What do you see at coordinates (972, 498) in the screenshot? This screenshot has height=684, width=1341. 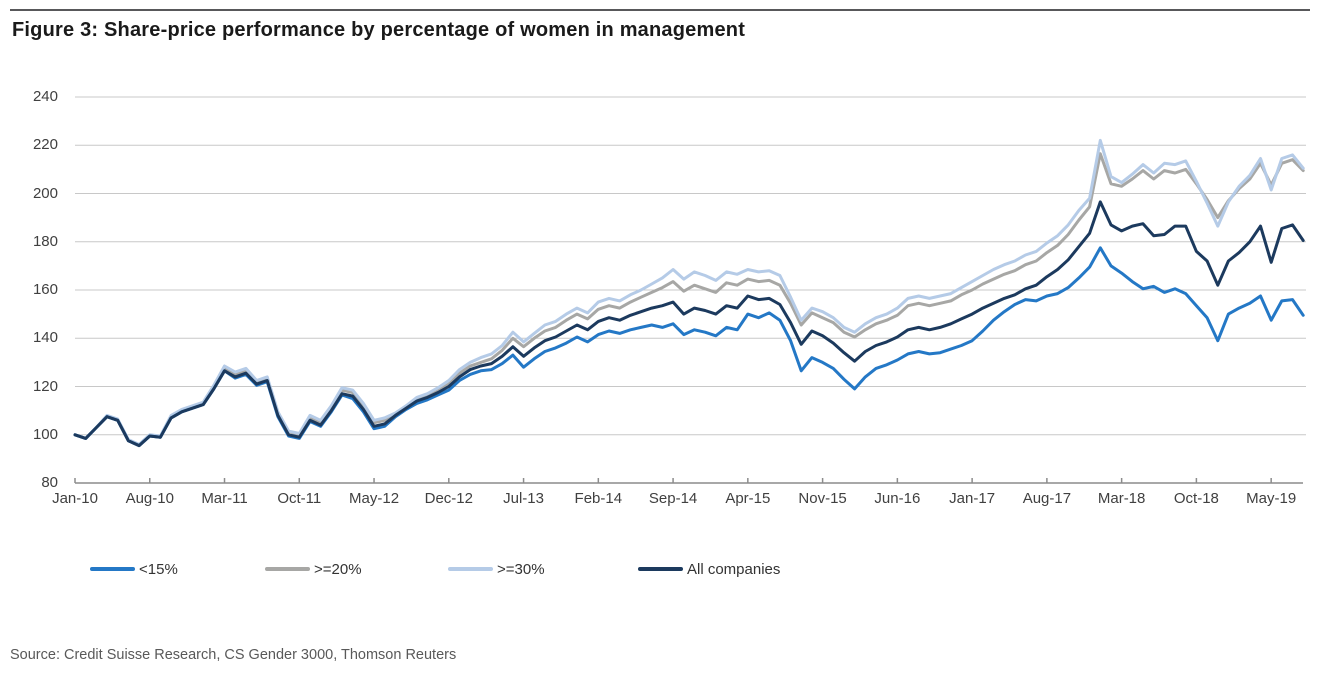 I see `x-tick-label-Jan-17: Jan-17` at bounding box center [972, 498].